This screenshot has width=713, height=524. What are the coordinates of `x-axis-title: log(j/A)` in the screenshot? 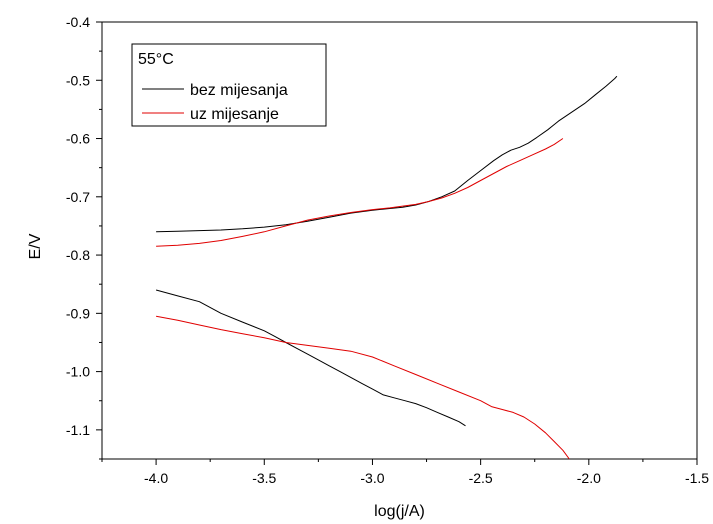 It's located at (399, 511).